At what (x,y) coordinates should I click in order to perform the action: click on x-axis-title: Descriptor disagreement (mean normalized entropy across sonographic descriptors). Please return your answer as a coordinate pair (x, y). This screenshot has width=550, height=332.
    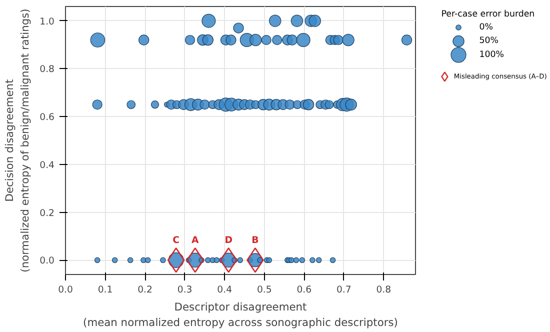
    Looking at the image, I should click on (240, 315).